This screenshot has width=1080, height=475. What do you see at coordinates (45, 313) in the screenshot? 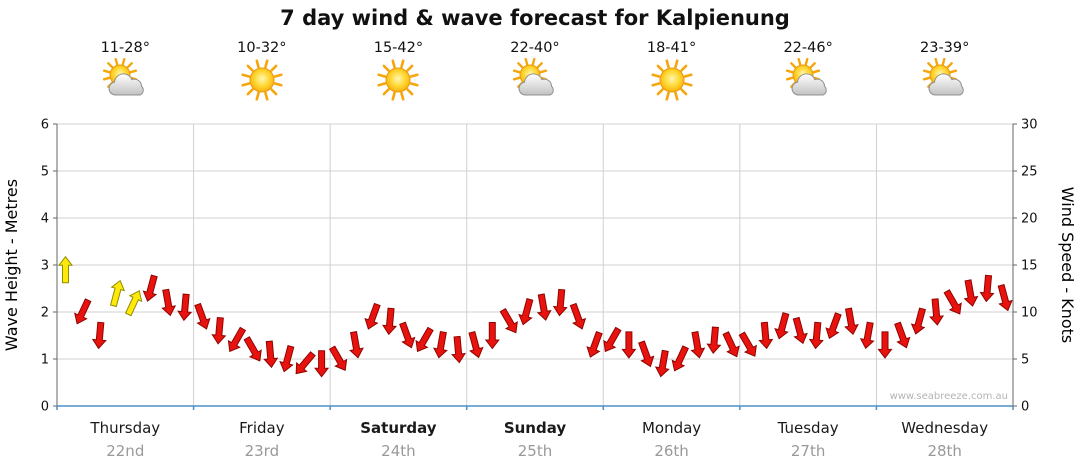
I see `wave-tick-label: 2` at bounding box center [45, 313].